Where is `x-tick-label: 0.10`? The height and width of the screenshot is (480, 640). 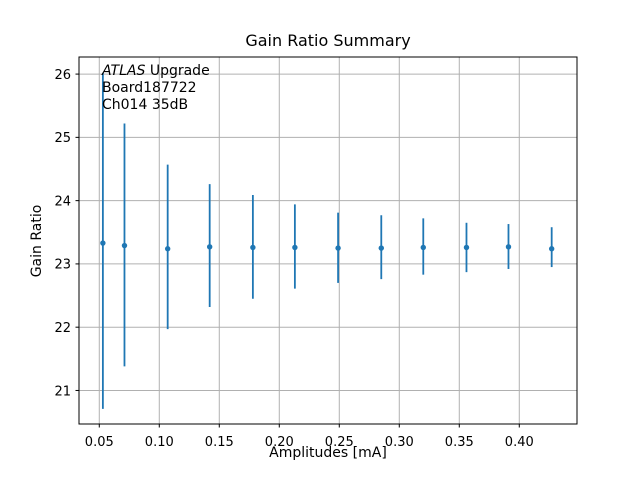 x-tick-label: 0.10 is located at coordinates (159, 442).